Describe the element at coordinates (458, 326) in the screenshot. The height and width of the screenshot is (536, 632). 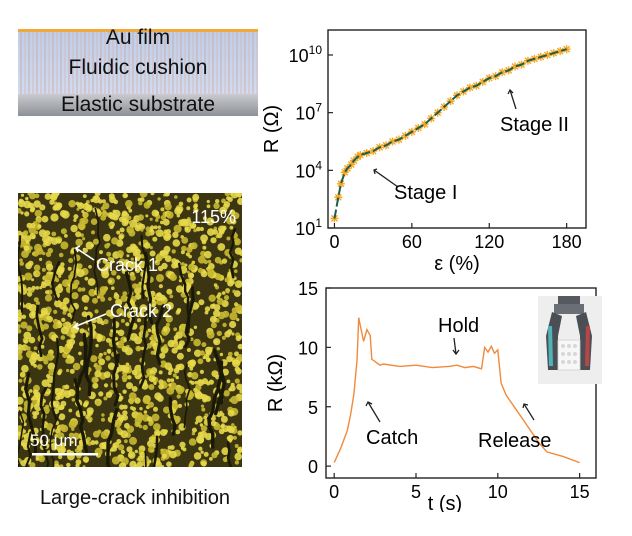
I see `hold-label: Hold` at that location.